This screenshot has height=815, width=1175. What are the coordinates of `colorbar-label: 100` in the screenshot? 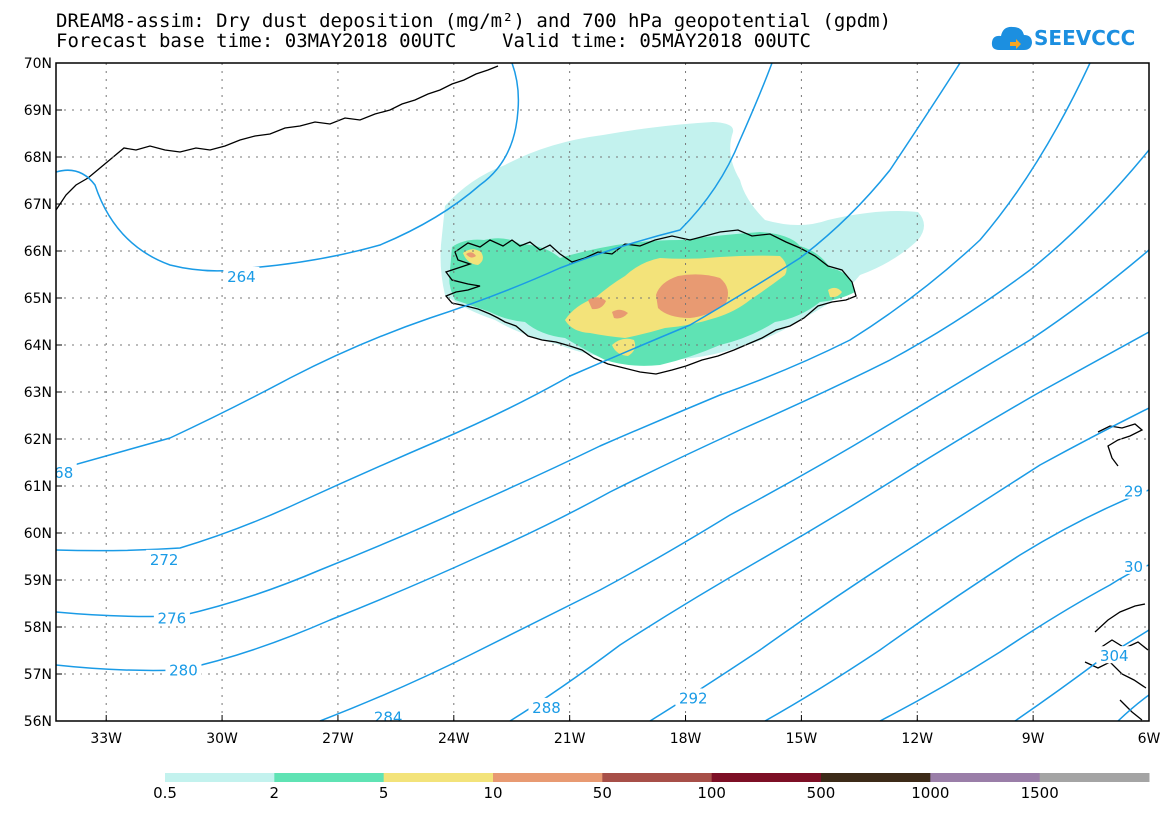 It's located at (711, 793).